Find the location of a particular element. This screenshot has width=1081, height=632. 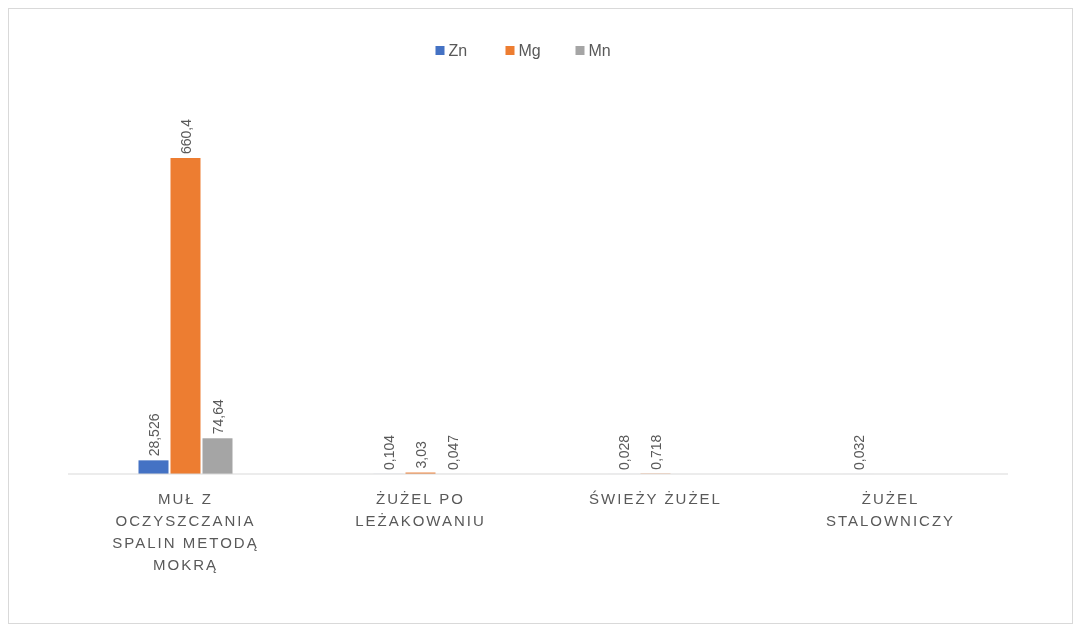

data-label: 660,4 is located at coordinates (185, 136).